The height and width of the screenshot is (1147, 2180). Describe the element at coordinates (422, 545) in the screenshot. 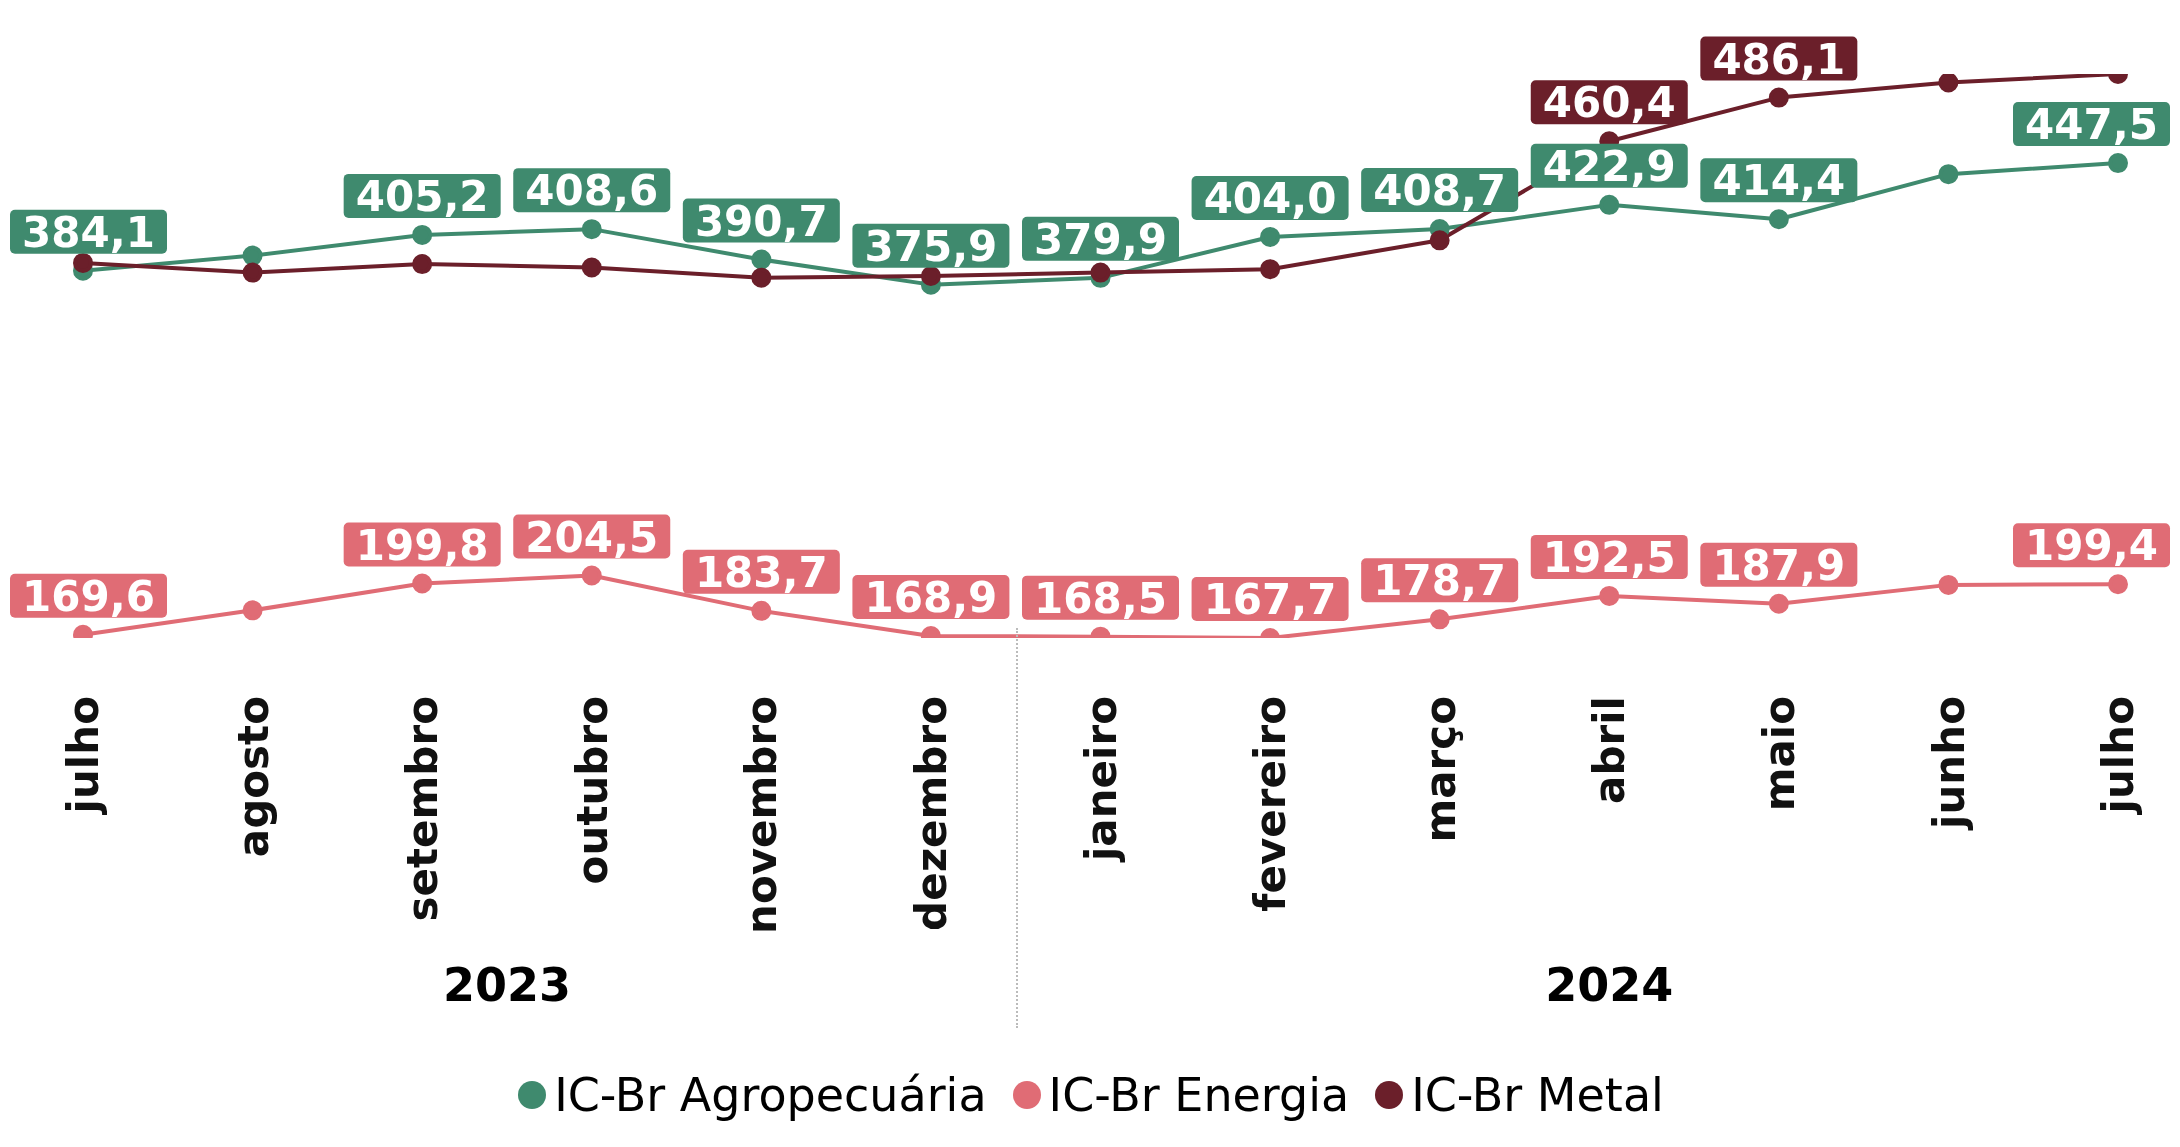

I see `data-label: 199,8` at that location.